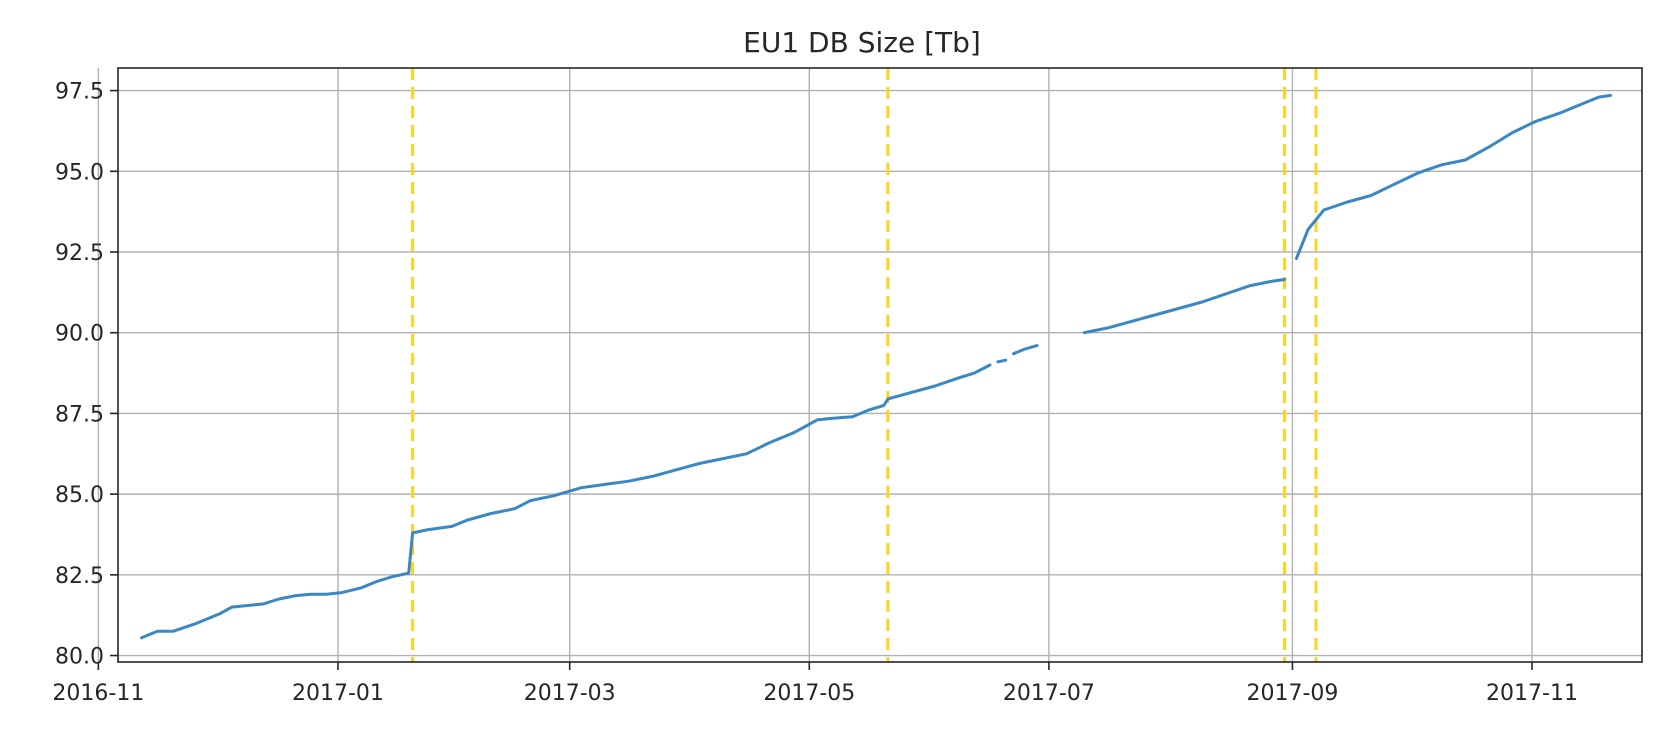 The width and height of the screenshot is (1676, 746). What do you see at coordinates (79, 657) in the screenshot?
I see `y-tick-label: 80.0` at bounding box center [79, 657].